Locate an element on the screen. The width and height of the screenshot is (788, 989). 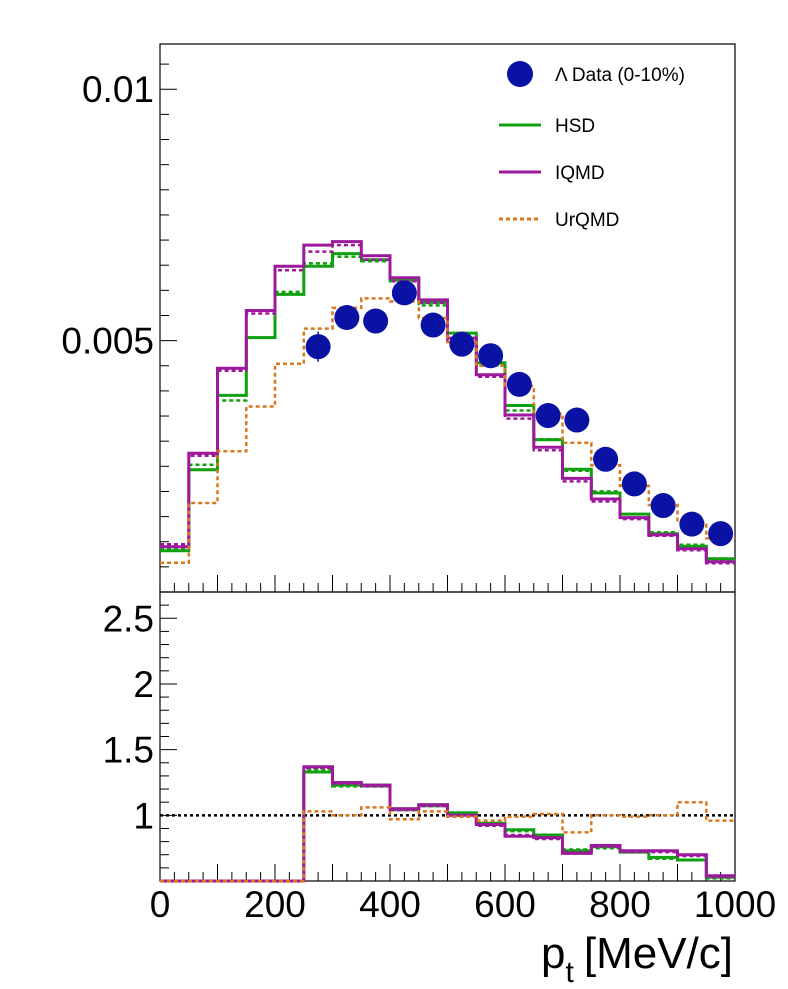
bottom-y-axis: 1 1.5 2 2.5 is located at coordinates (140, 730).